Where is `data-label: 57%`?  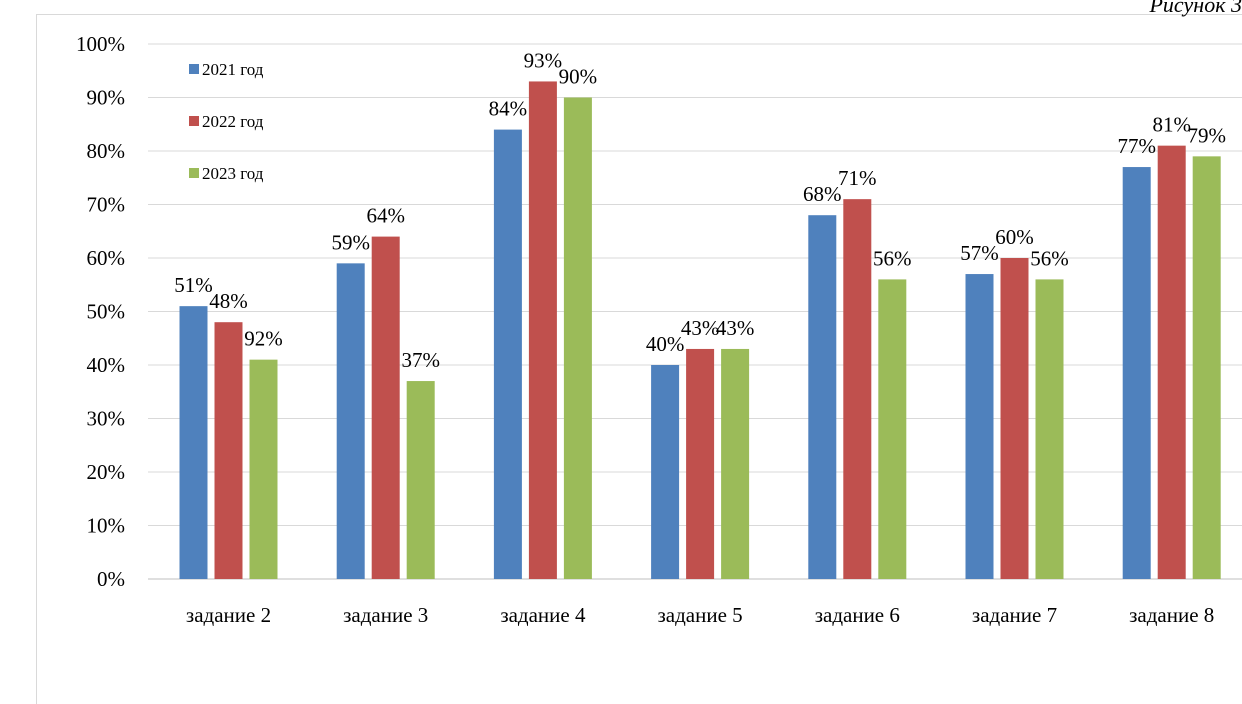
data-label: 57% is located at coordinates (979, 253).